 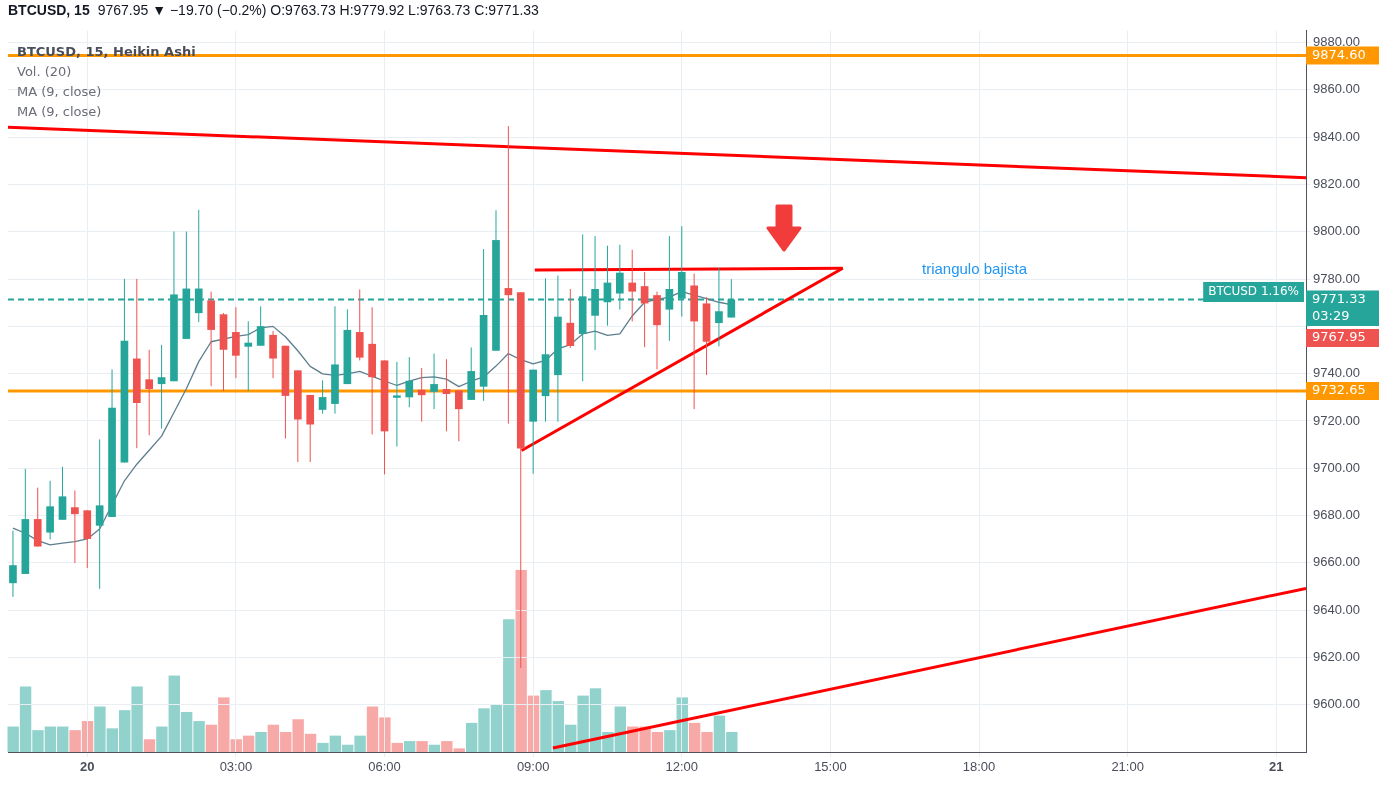 I want to click on x-tick-label: 03:00, so click(x=236, y=767).